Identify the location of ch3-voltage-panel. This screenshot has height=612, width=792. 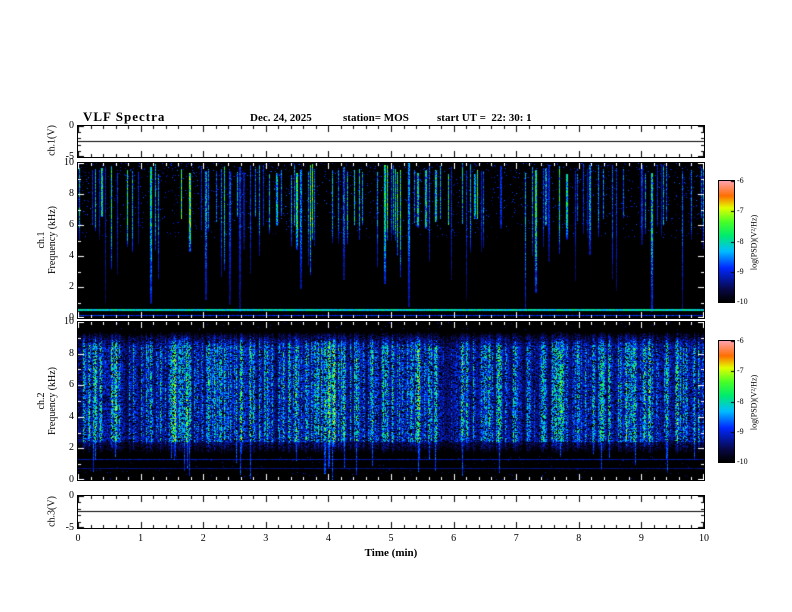
(391, 512).